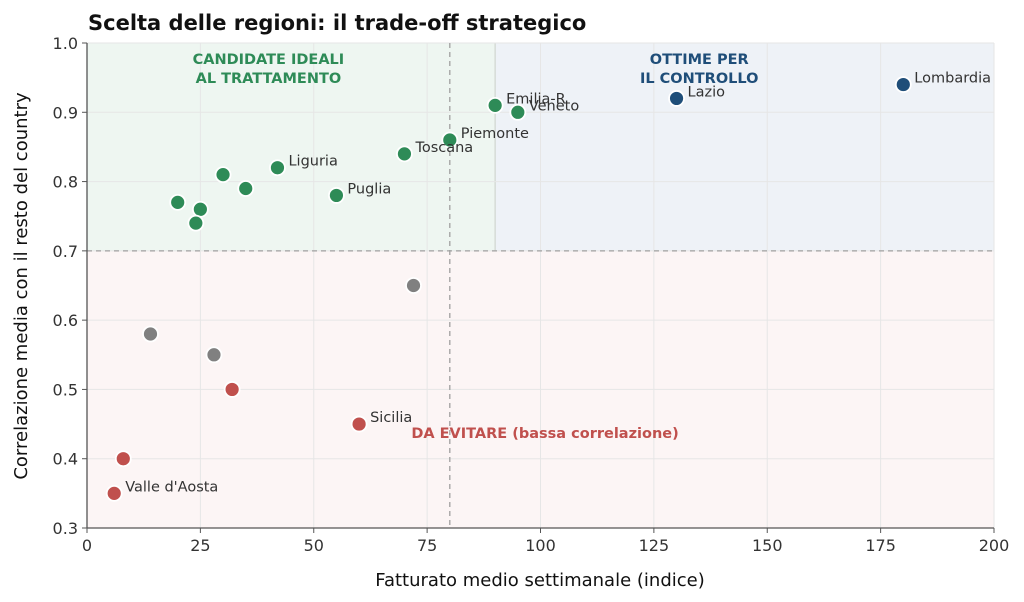 This screenshot has height=602, width=1024. Describe the element at coordinates (314, 545) in the screenshot. I see `x-tick-label: 50` at that location.